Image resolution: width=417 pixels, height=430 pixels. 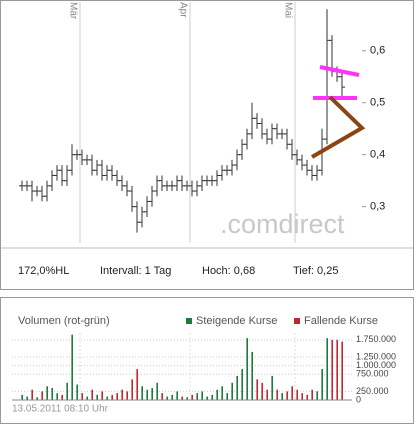 I want to click on y-tick-label: 1.250.000, so click(x=376, y=356).